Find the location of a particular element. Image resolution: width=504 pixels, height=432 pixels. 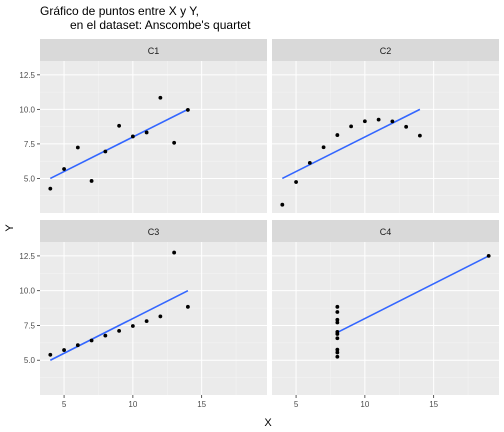

facet-strip-label: C2 is located at coordinates (386, 51).